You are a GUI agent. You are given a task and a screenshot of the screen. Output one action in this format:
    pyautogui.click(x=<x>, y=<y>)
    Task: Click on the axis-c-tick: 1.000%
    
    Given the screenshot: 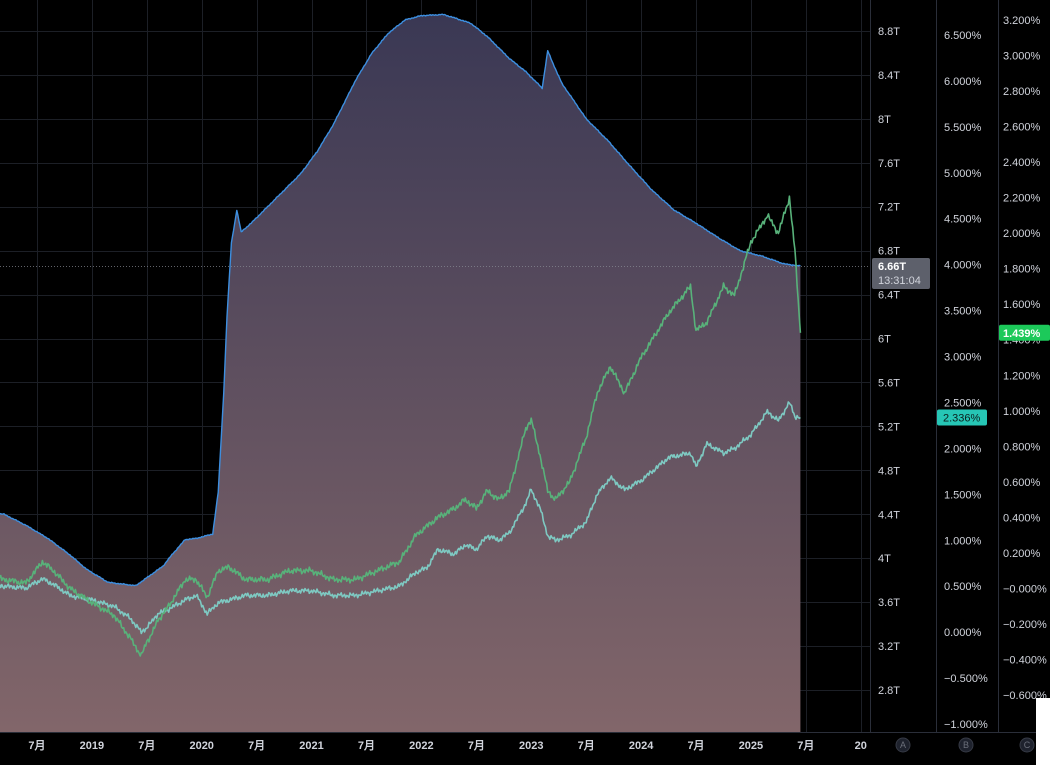 What is the action you would take?
    pyautogui.click(x=1022, y=412)
    